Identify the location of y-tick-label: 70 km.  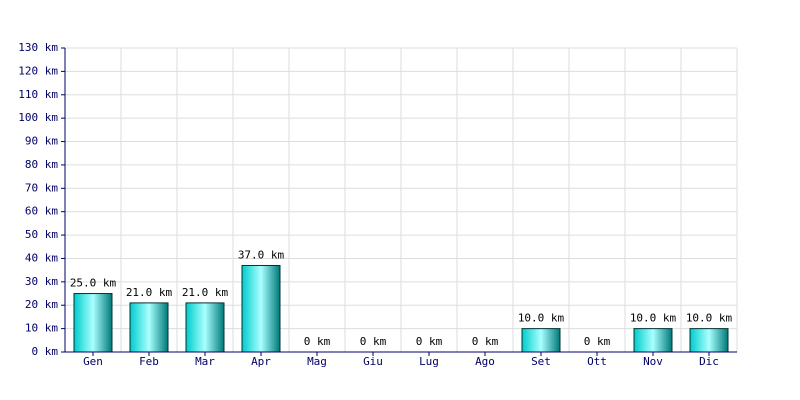
(41, 187).